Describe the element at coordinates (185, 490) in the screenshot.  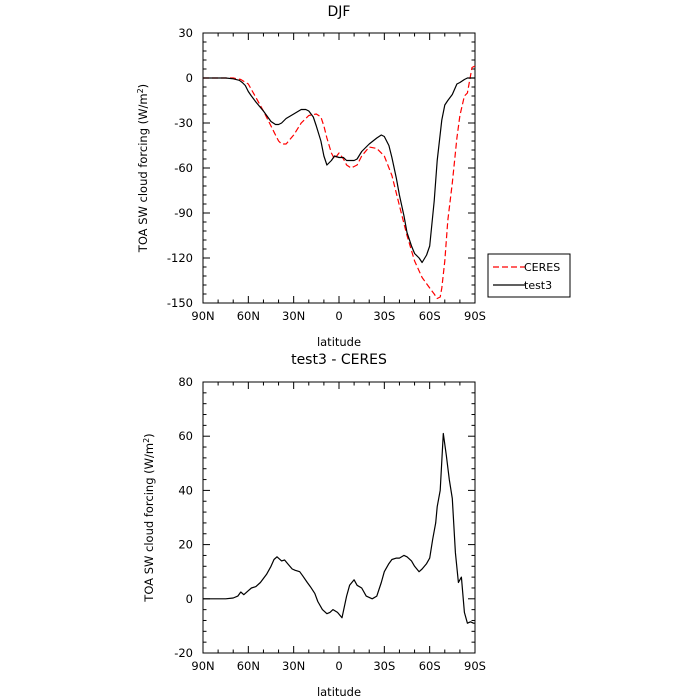
I see `y-tick-label: 40` at that location.